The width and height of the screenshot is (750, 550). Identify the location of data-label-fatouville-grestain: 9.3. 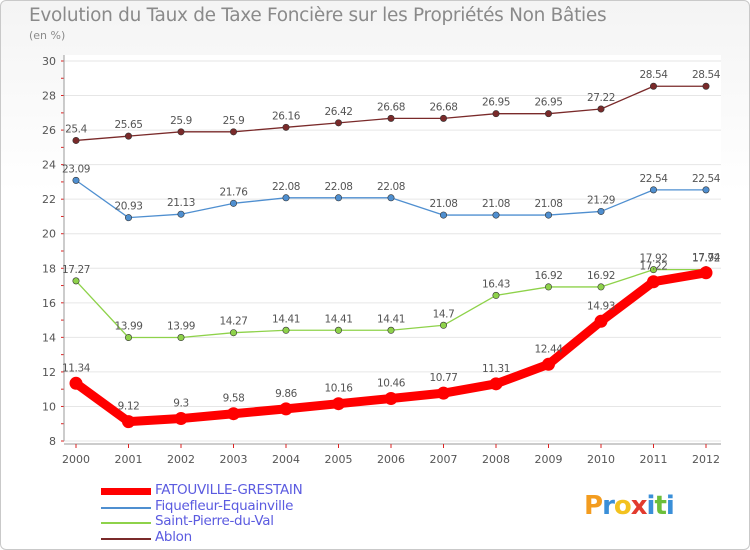
(181, 404).